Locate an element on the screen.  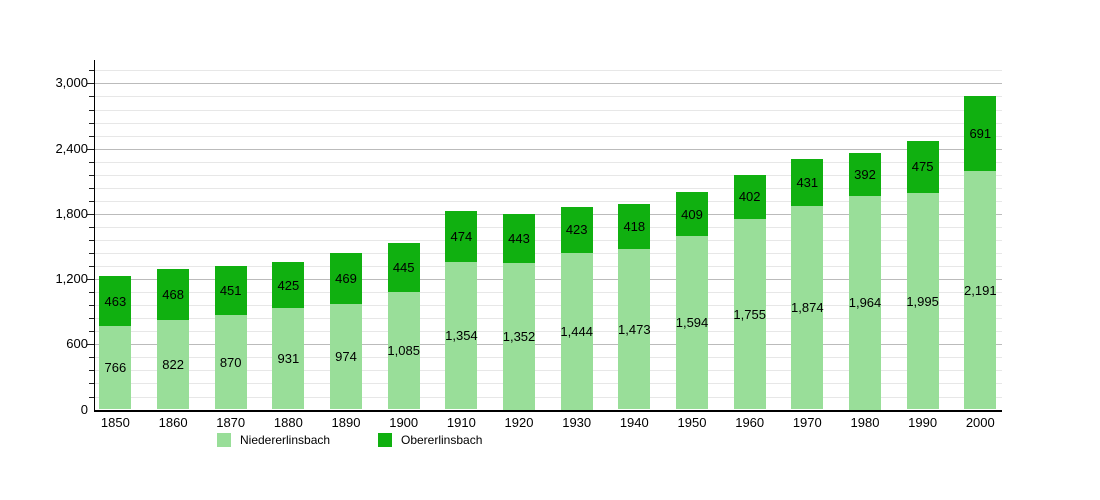
bar-value-label: 425 is located at coordinates (288, 285).